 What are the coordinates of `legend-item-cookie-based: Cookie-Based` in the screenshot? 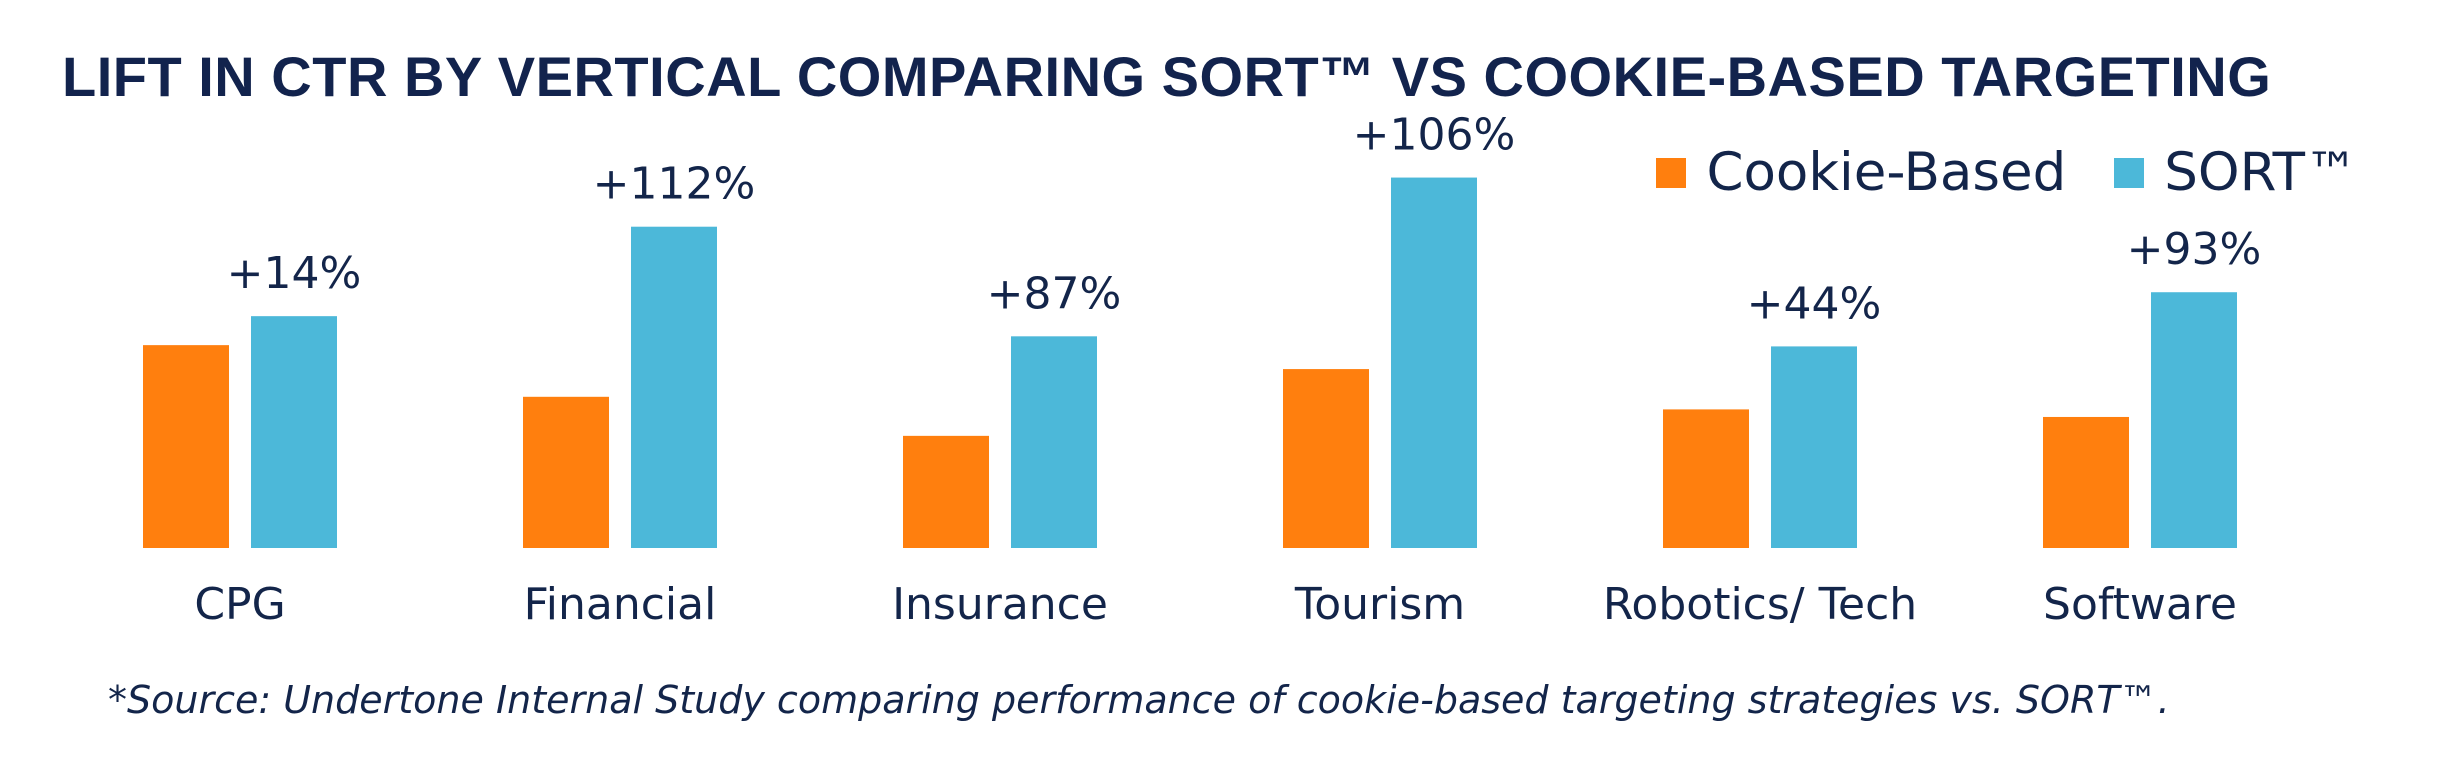 It's located at (1861, 172).